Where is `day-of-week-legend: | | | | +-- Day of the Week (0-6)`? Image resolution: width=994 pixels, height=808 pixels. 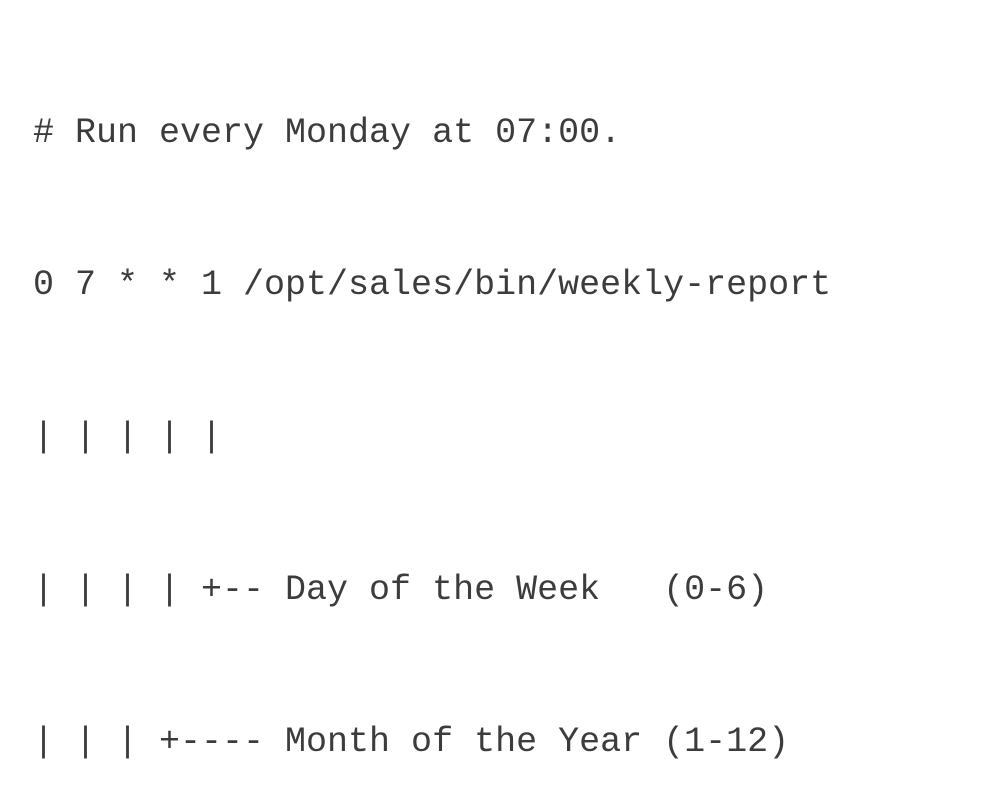
day-of-week-legend: | | | | +-- Day of the Week (0-6) is located at coordinates (401, 589).